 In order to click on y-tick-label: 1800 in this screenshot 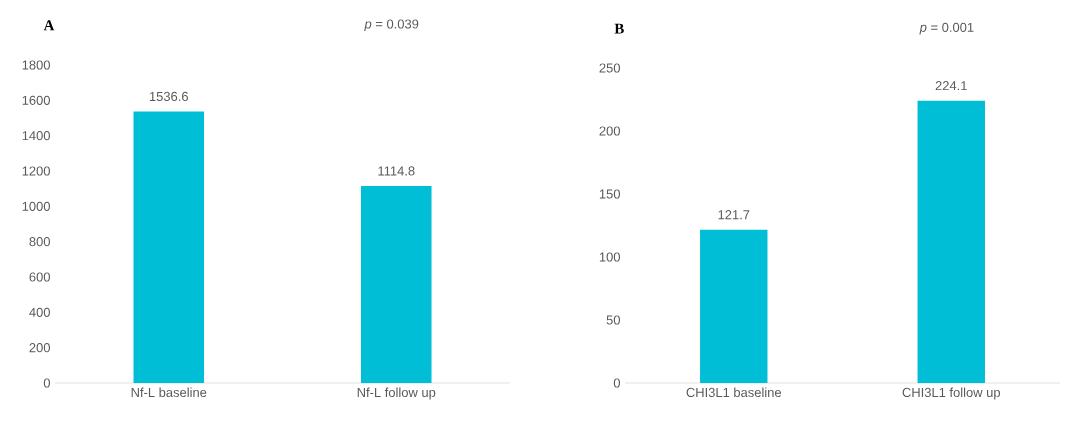, I will do `click(36, 65)`.